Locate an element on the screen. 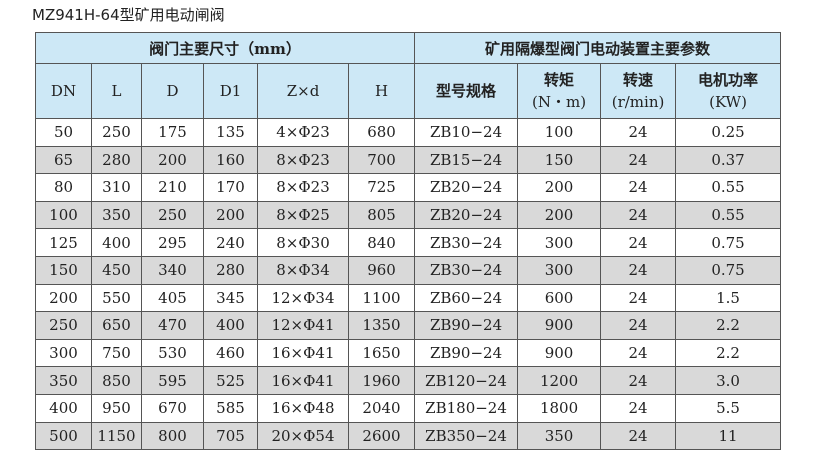 The height and width of the screenshot is (456, 817). column-label: 转矩 is located at coordinates (559, 80).